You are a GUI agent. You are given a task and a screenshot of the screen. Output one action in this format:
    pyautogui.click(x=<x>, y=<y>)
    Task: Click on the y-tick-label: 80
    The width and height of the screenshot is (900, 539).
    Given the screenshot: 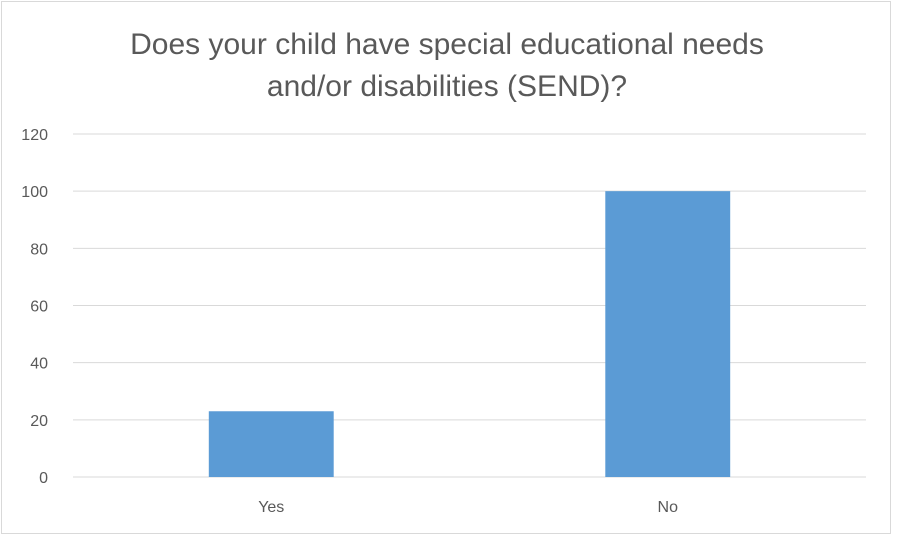 What is the action you would take?
    pyautogui.click(x=39, y=249)
    